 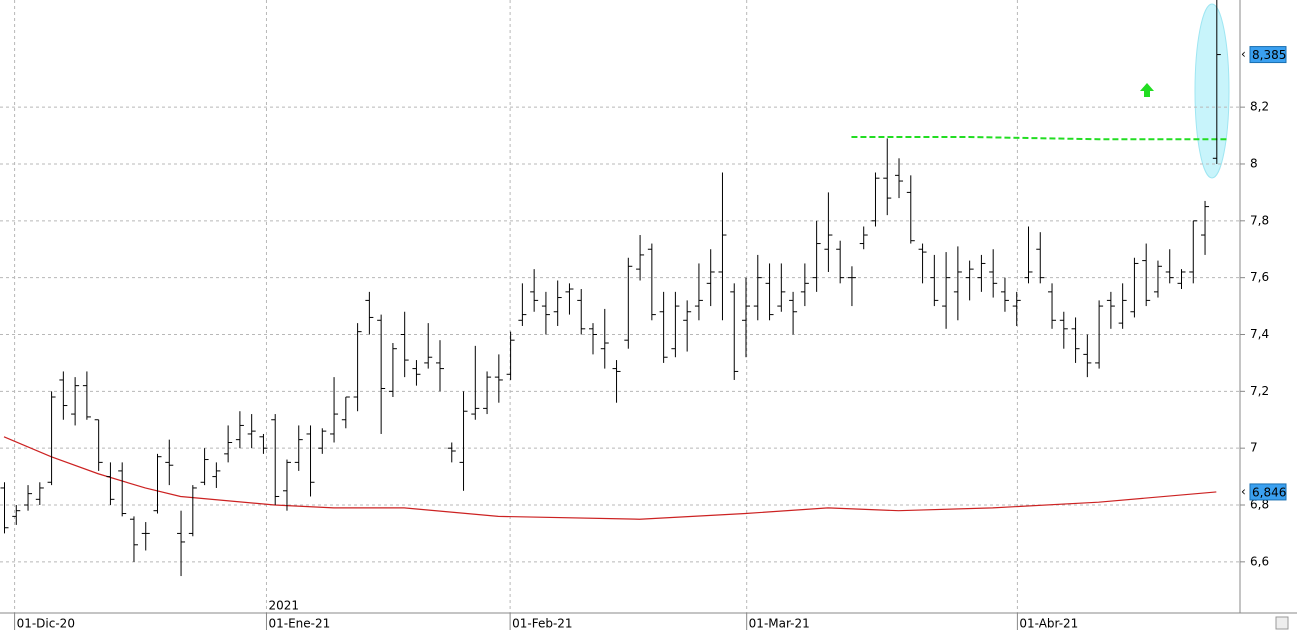 I want to click on y-tick-label: 7,8, so click(x=1259, y=220).